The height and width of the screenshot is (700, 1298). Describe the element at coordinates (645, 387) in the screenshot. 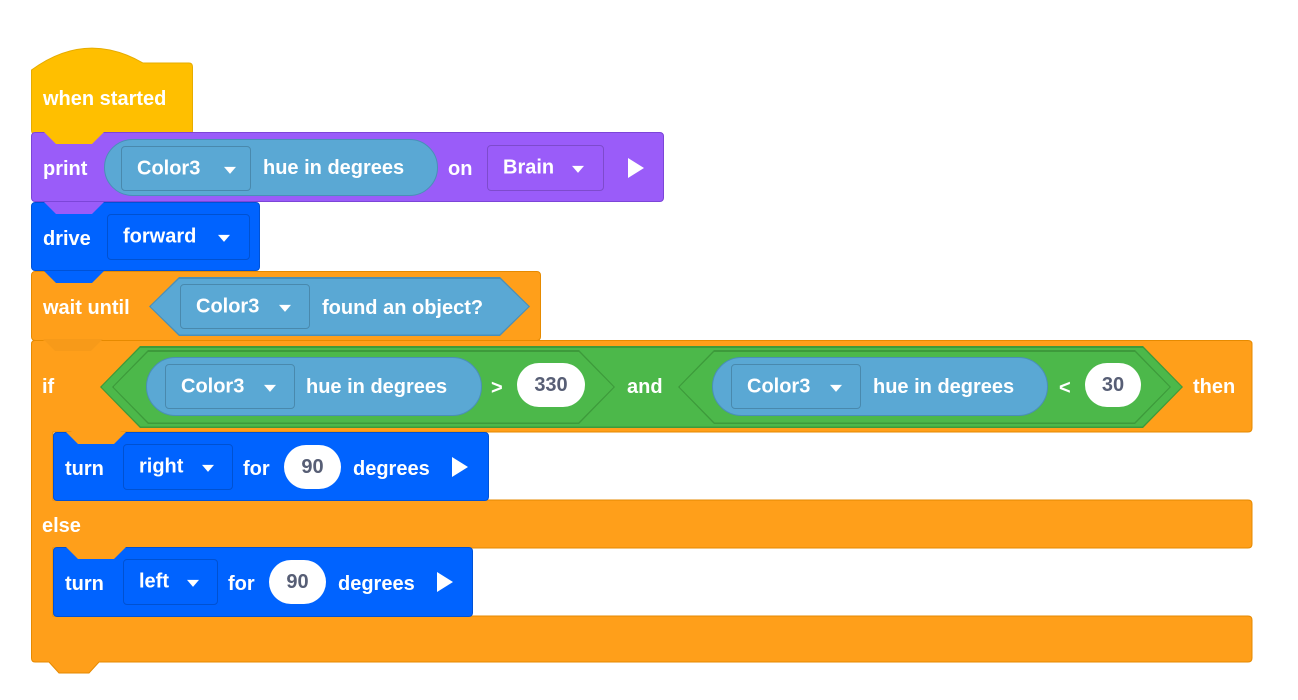

I see `and-label: and` at that location.